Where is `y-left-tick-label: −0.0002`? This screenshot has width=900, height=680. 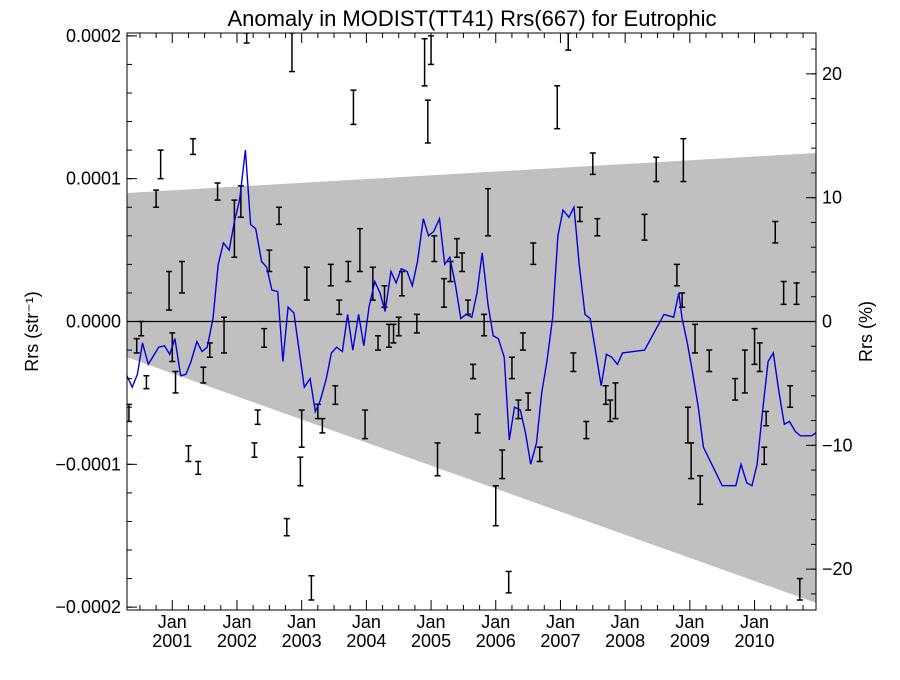 y-left-tick-label: −0.0002 is located at coordinates (88, 607).